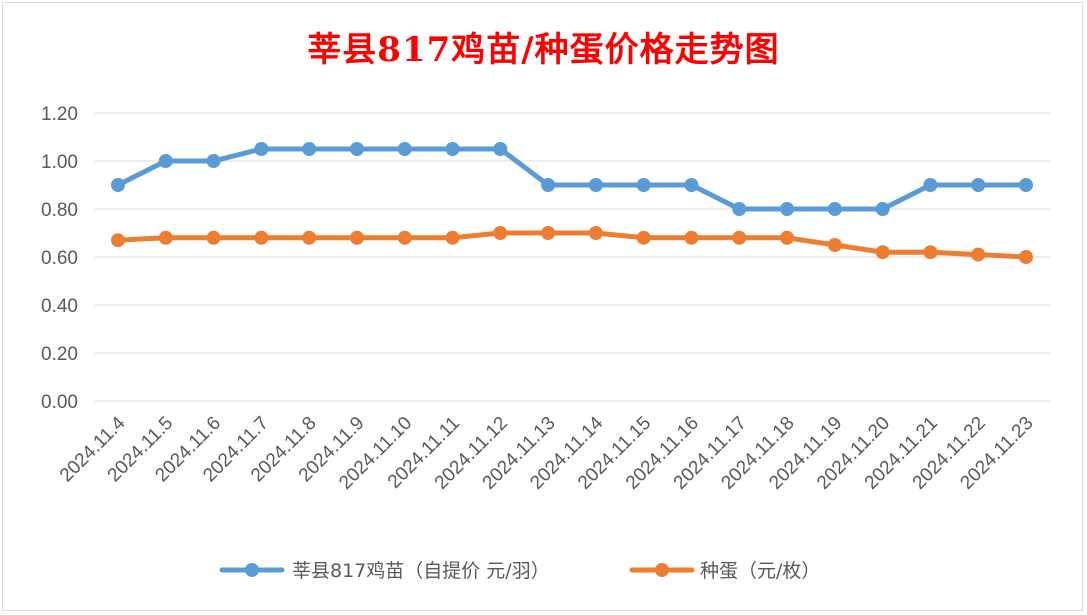  I want to click on legend-item: 莘县817鸡苗（自提价 元/羽）, so click(384, 571).